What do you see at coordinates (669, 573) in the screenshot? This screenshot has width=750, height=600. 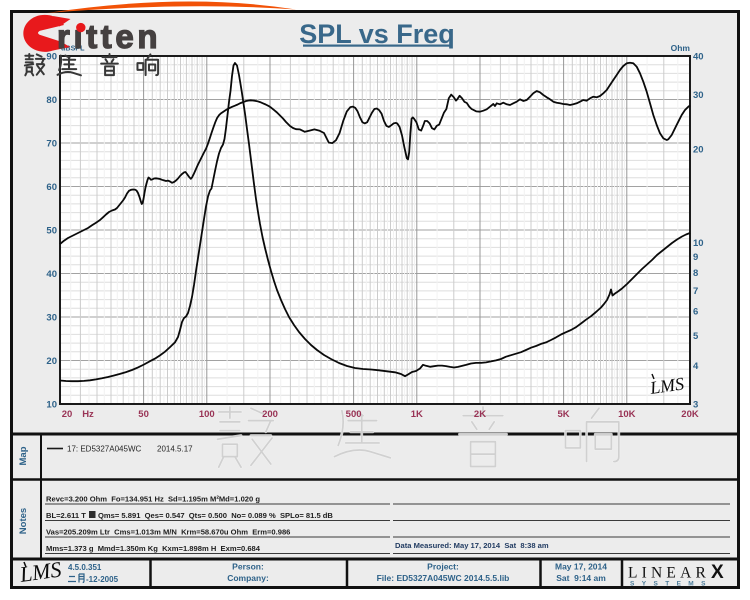 I see `svg-text: LINEAR` at bounding box center [669, 573].